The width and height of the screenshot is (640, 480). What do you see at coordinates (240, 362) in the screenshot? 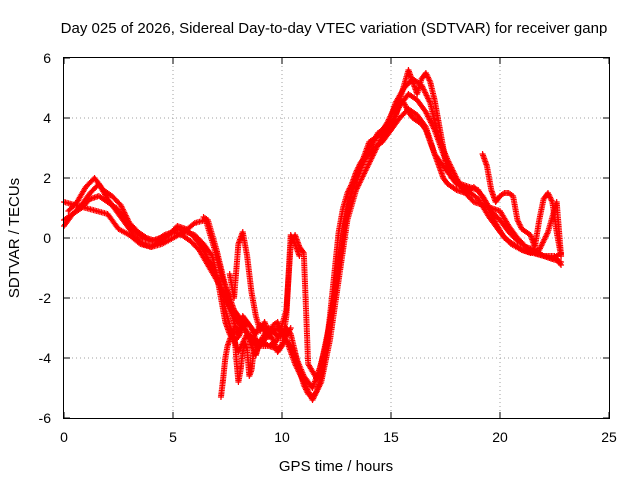
I see `series-track-e` at bounding box center [240, 362].